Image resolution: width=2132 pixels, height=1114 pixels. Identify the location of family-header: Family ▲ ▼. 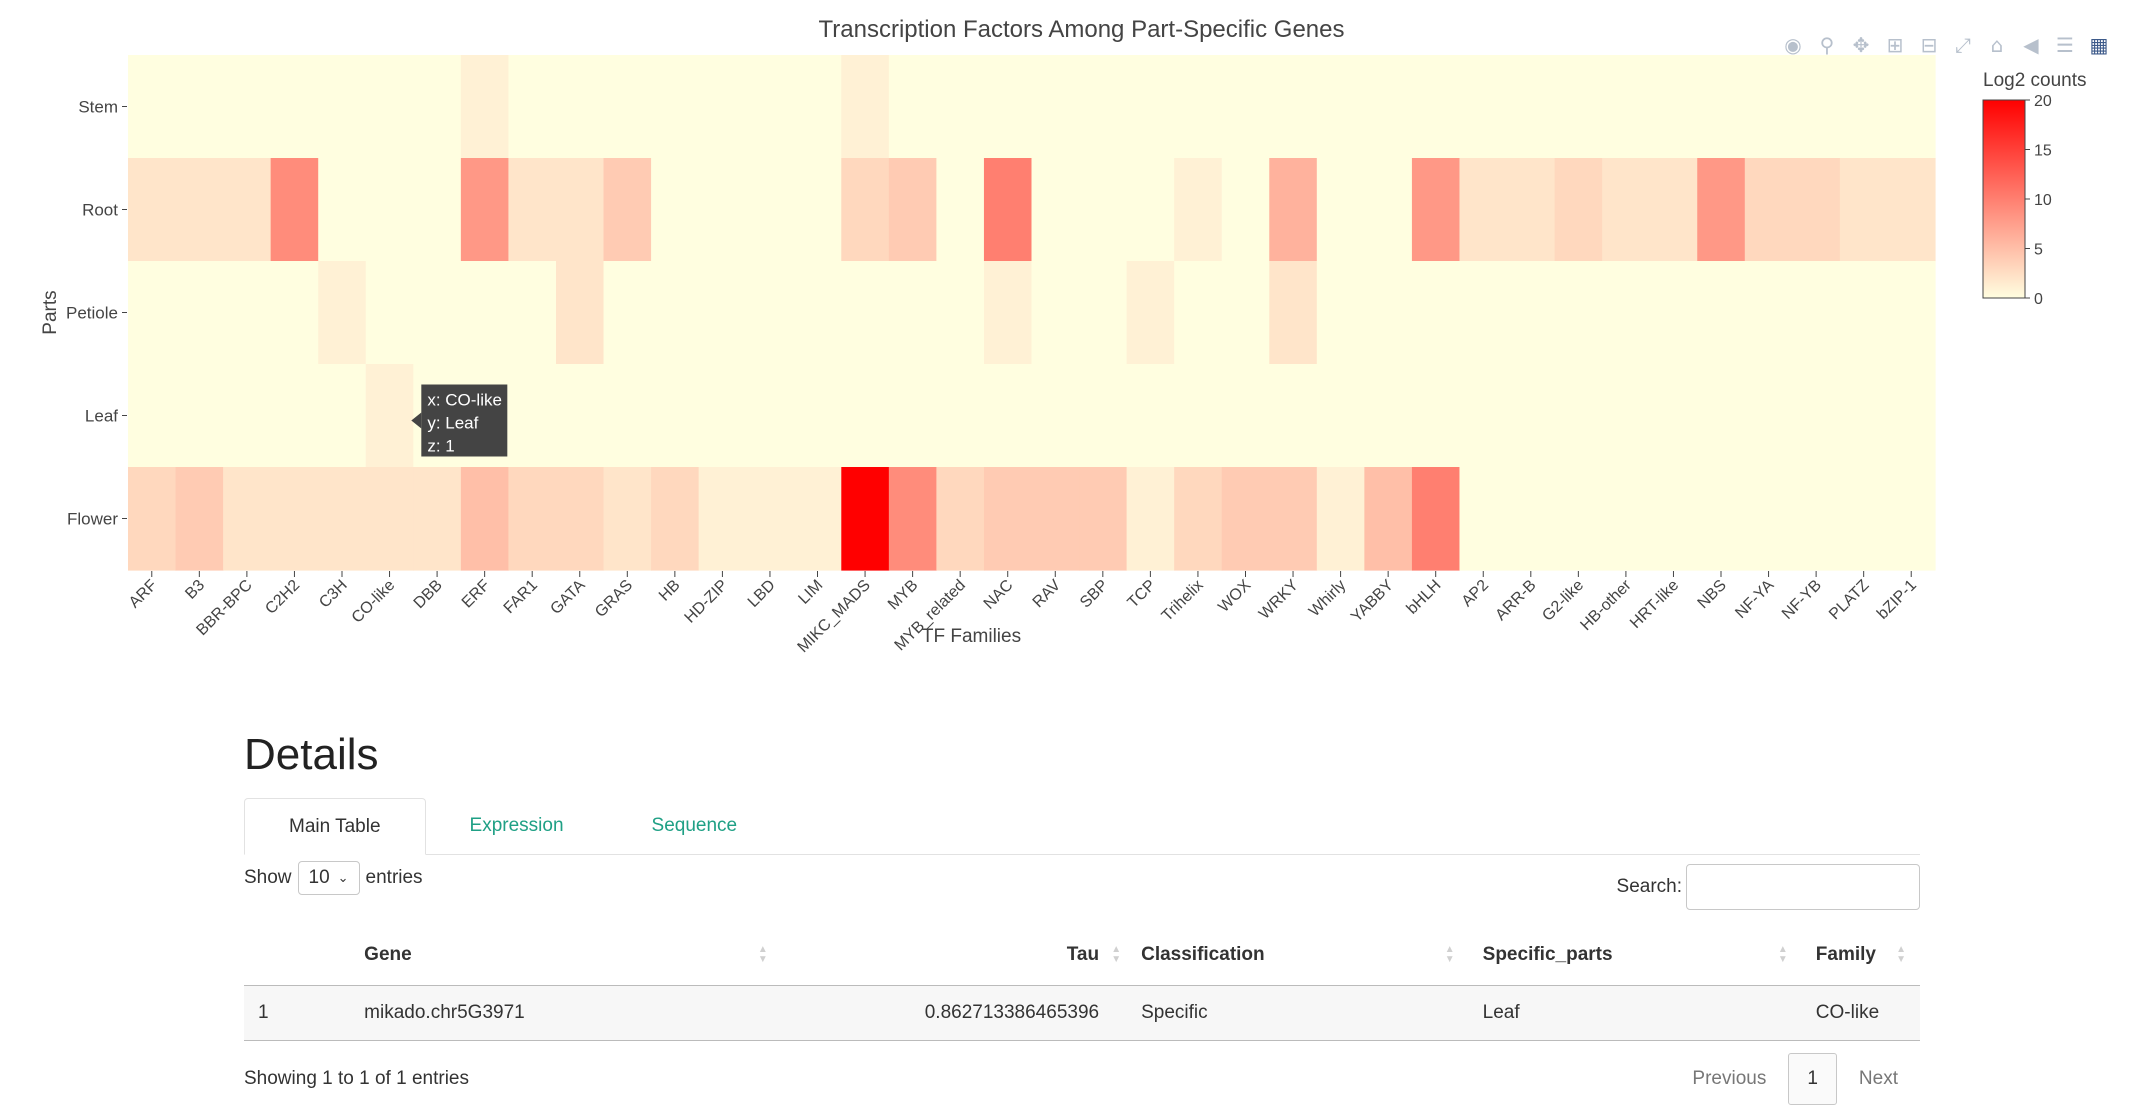
(1860, 955).